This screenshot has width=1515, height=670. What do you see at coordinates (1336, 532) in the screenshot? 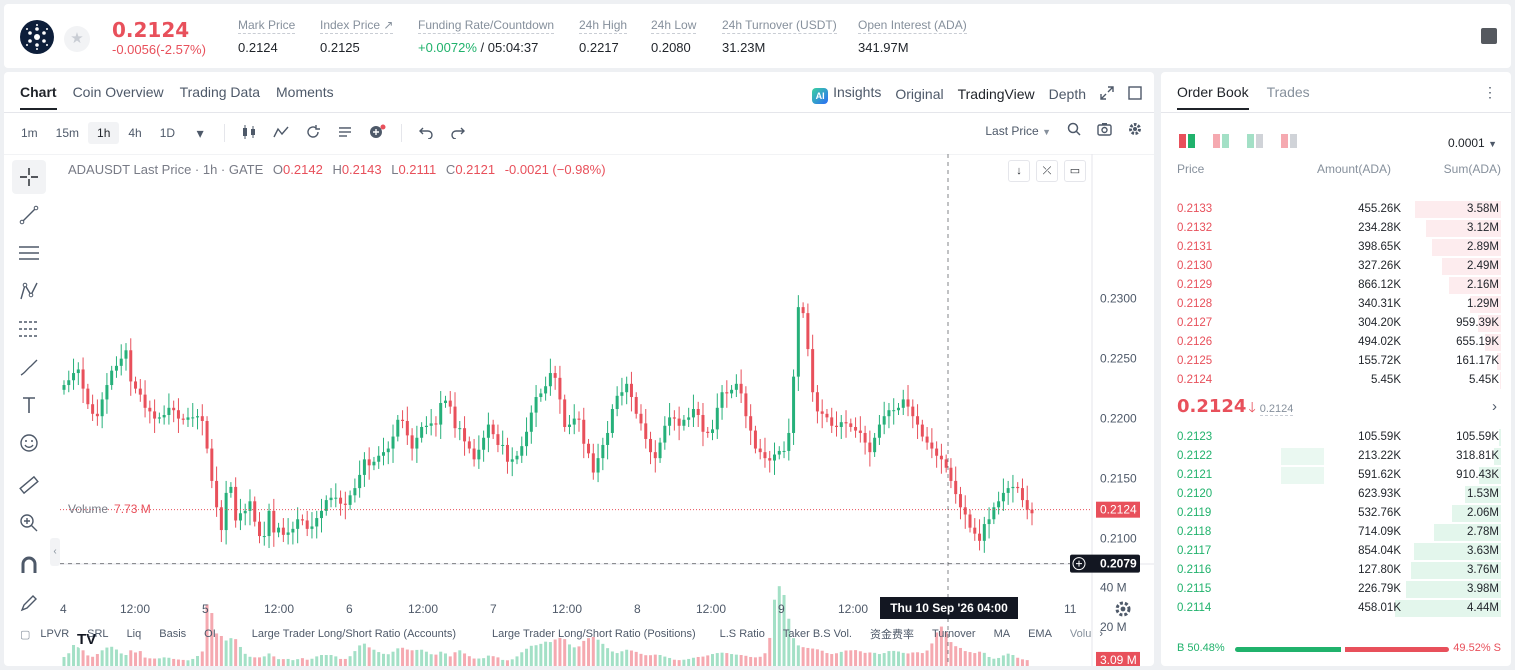
I see `bid-row: 0.2118 714.09K 2.78M` at bounding box center [1336, 532].